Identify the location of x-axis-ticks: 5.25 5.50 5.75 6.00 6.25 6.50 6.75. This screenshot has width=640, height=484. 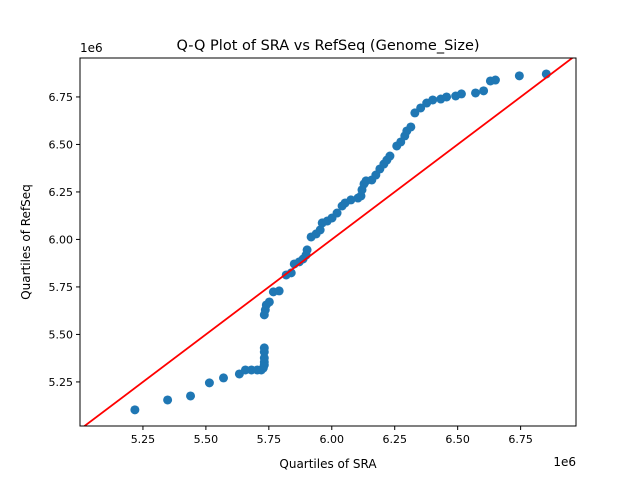
(332, 436).